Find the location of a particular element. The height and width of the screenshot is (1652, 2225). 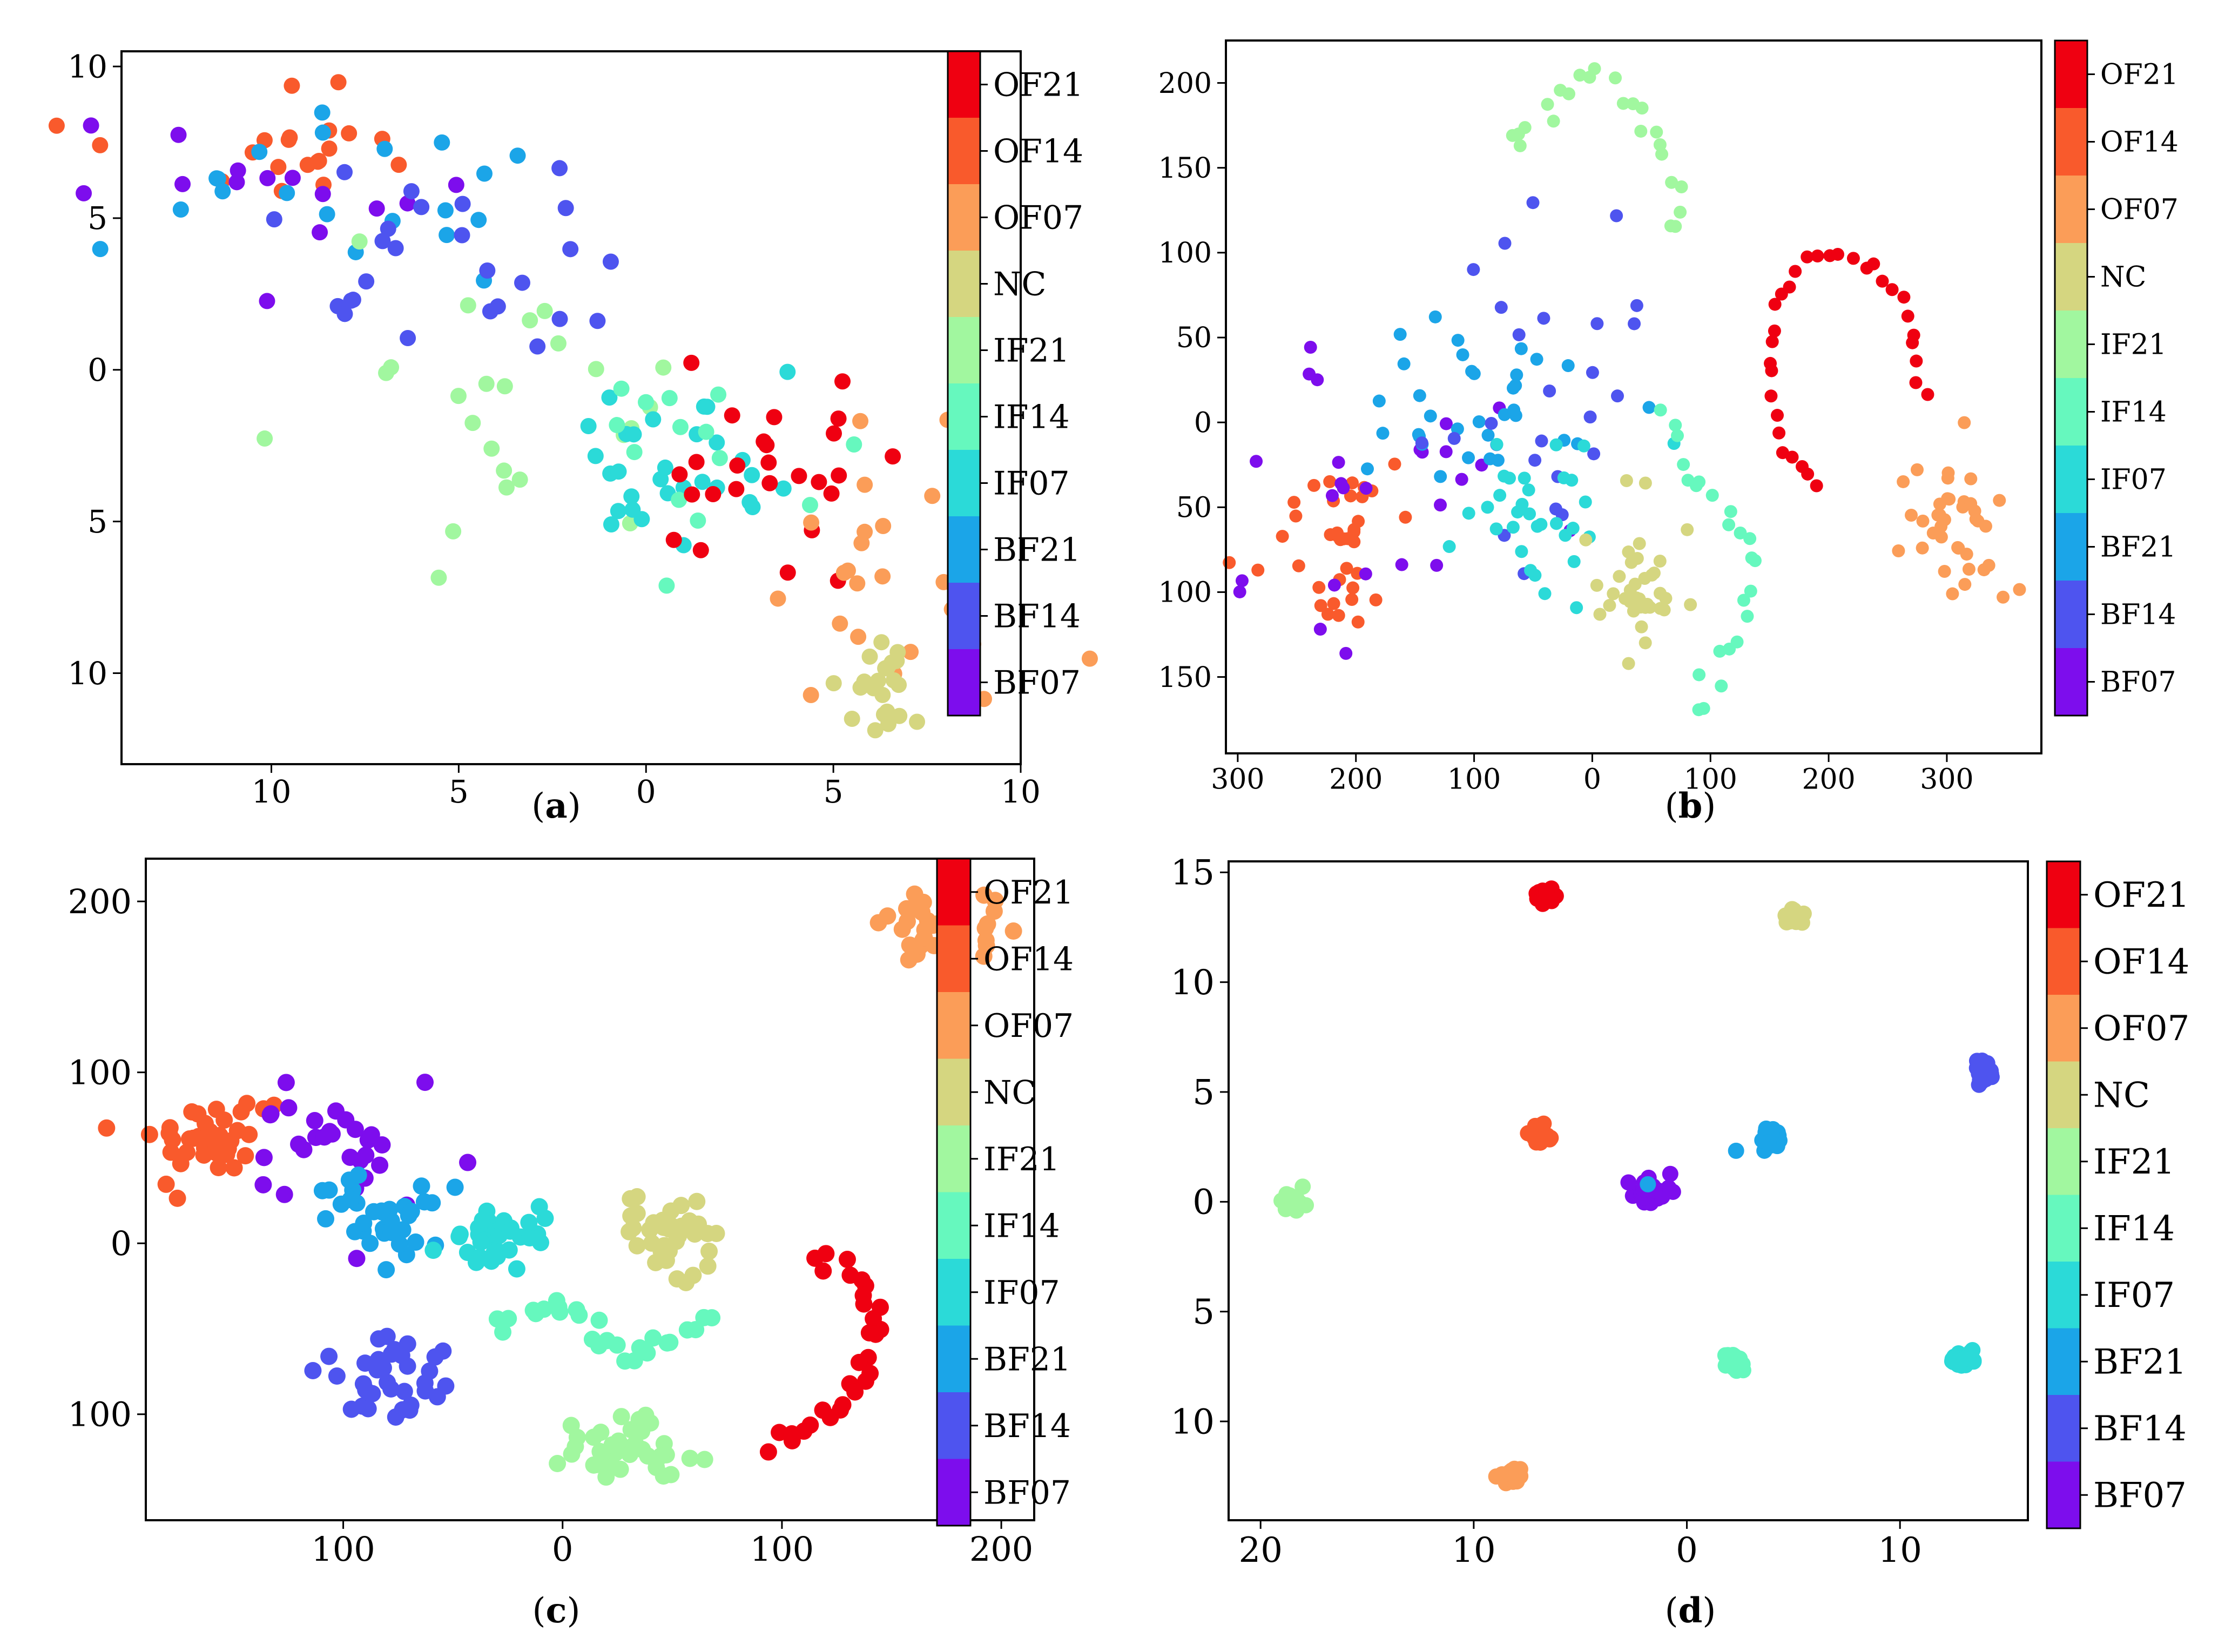

y-tick-label: 10 is located at coordinates (1193, 1422).